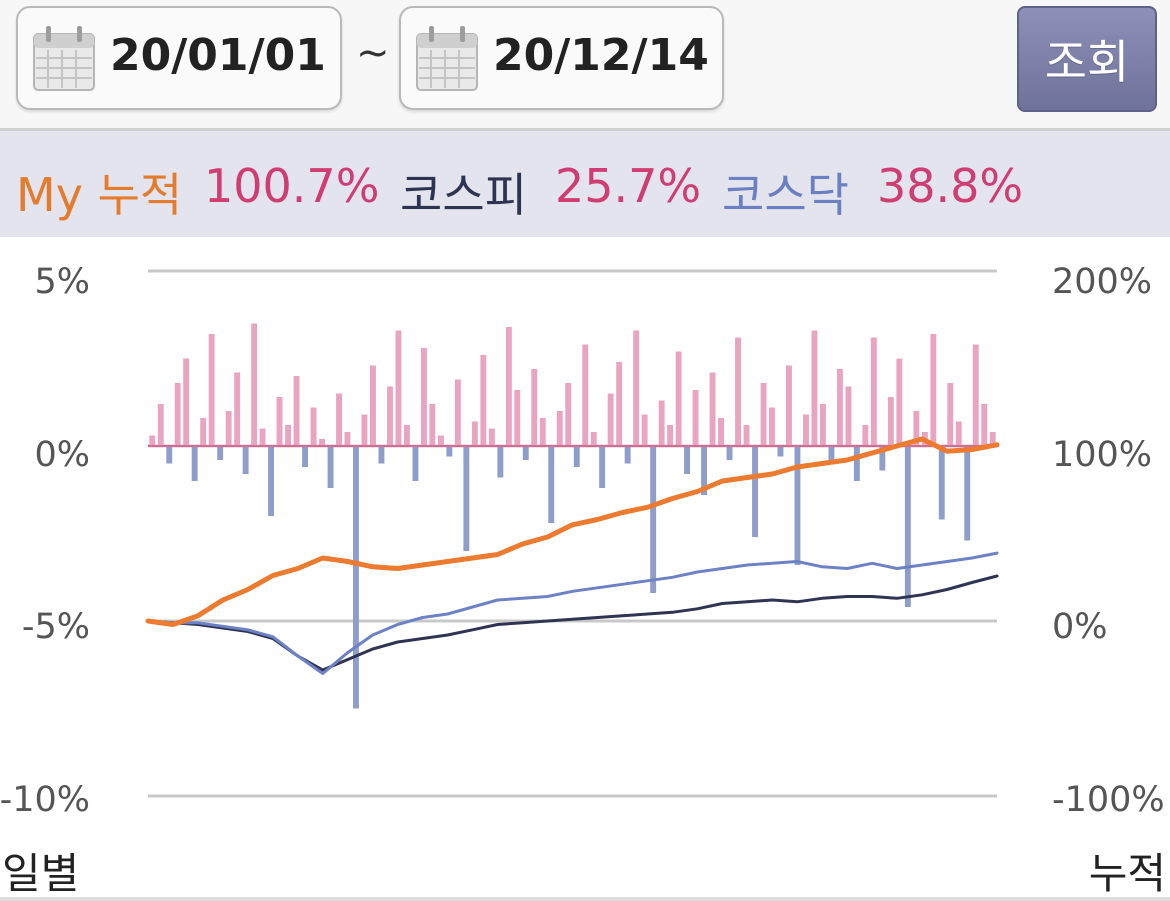 Image resolution: width=1170 pixels, height=901 pixels. Describe the element at coordinates (62, 282) in the screenshot. I see `left-tick-label: 5%` at that location.